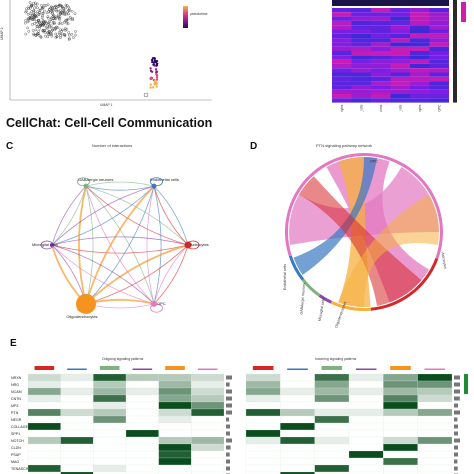 Image resolution: width=474 pixels, height=474 pixels. I want to click on chord-label: OPC, so click(374, 162).